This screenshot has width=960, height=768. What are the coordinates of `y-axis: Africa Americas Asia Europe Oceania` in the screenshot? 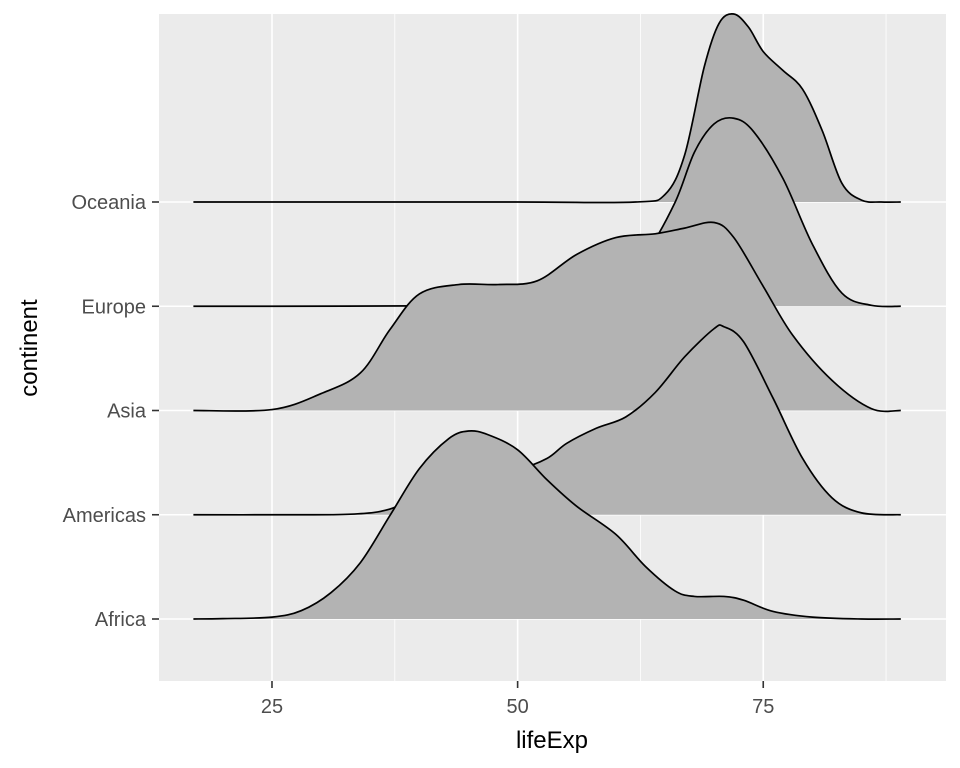 It's located at (111, 411).